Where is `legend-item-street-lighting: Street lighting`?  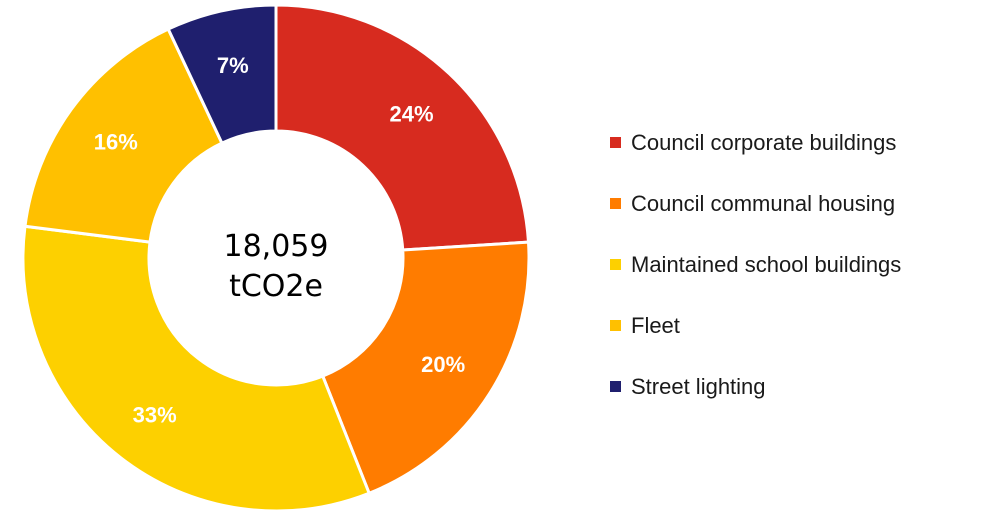
legend-item-street-lighting: Street lighting is located at coordinates (795, 386).